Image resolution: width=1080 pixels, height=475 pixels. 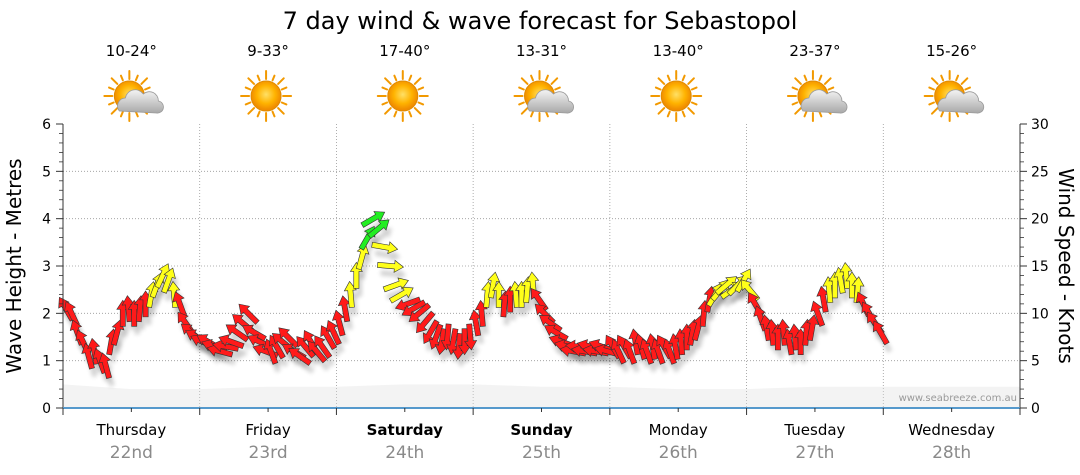 What do you see at coordinates (46, 220) in the screenshot?
I see `left-tick-label: 4` at bounding box center [46, 220].